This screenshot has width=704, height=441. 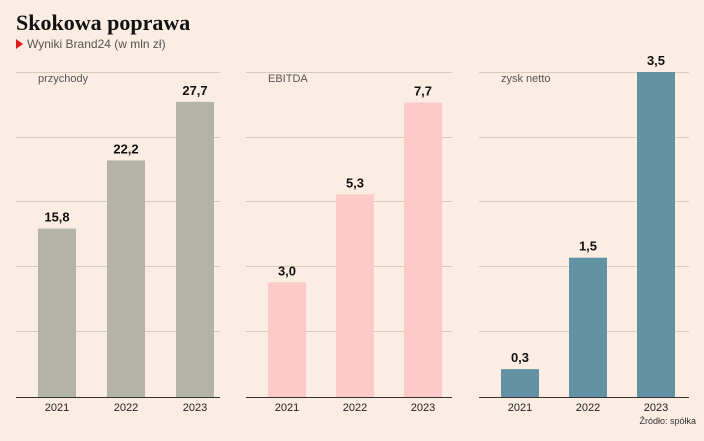 What do you see at coordinates (520, 357) in the screenshot?
I see `data-label: 0,3` at bounding box center [520, 357].